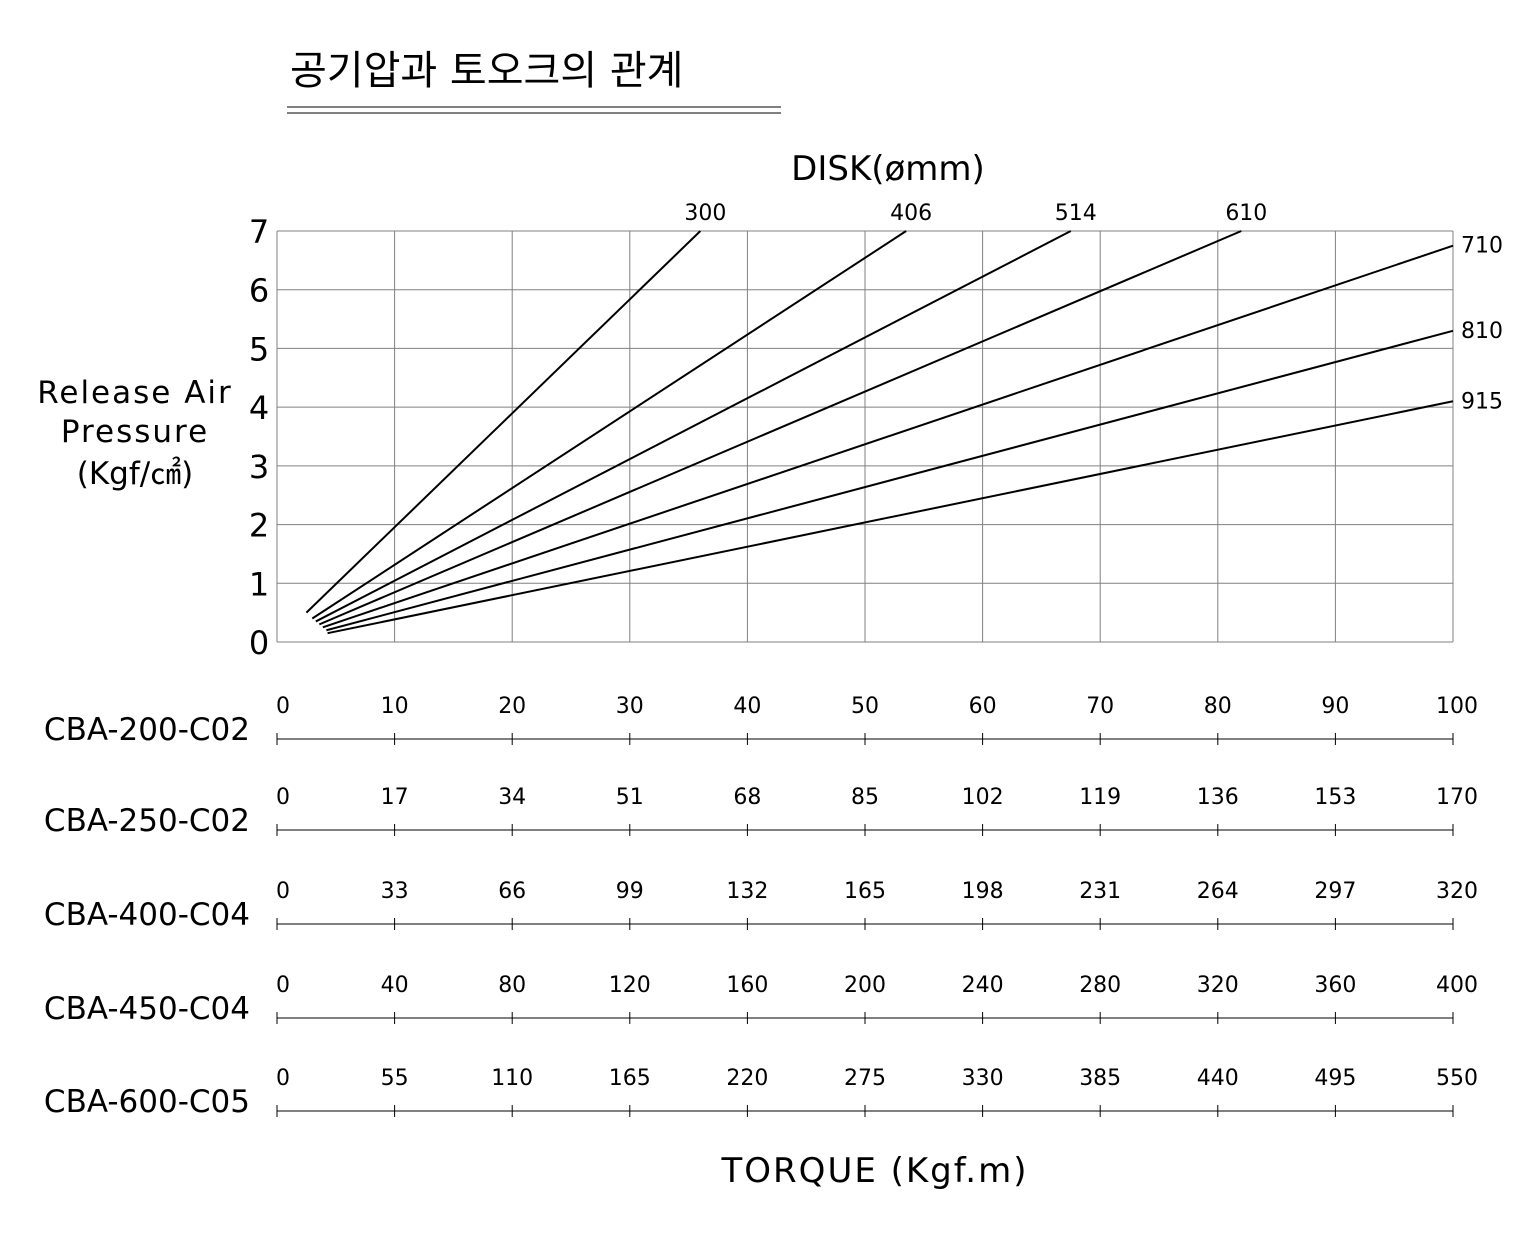 The image size is (1535, 1240). What do you see at coordinates (259, 232) in the screenshot?
I see `y-tick-label: 7` at bounding box center [259, 232].